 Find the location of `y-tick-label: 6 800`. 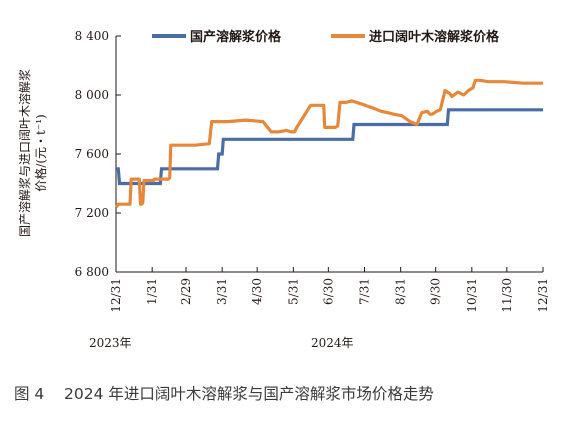

y-tick-label: 6 800 is located at coordinates (92, 272).